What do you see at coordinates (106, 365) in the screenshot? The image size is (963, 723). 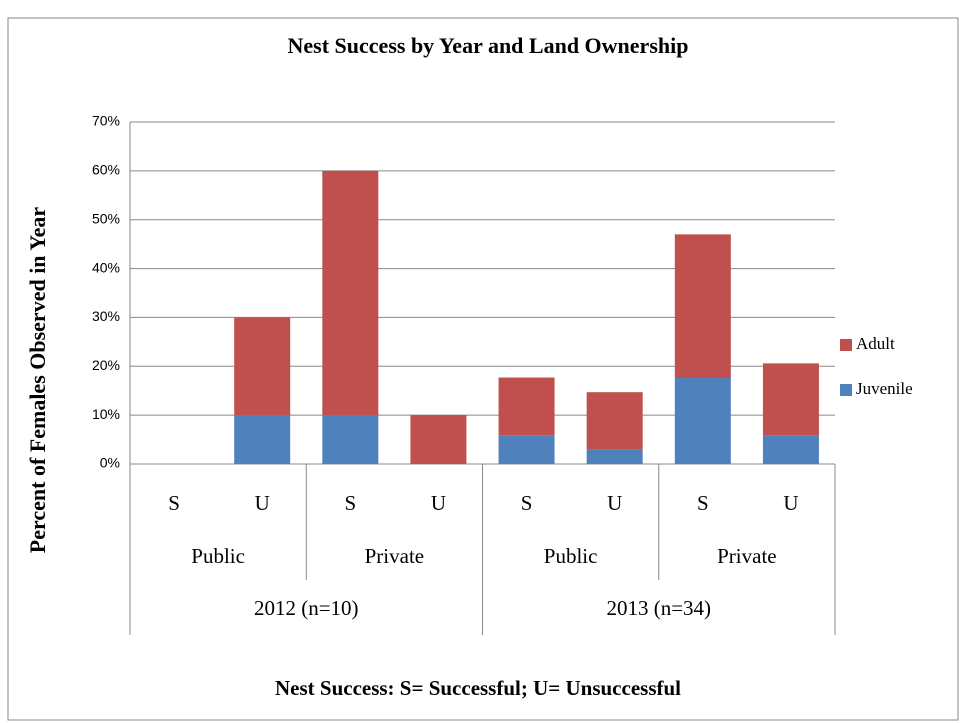 I see `y-tick-label: 20%` at bounding box center [106, 365].